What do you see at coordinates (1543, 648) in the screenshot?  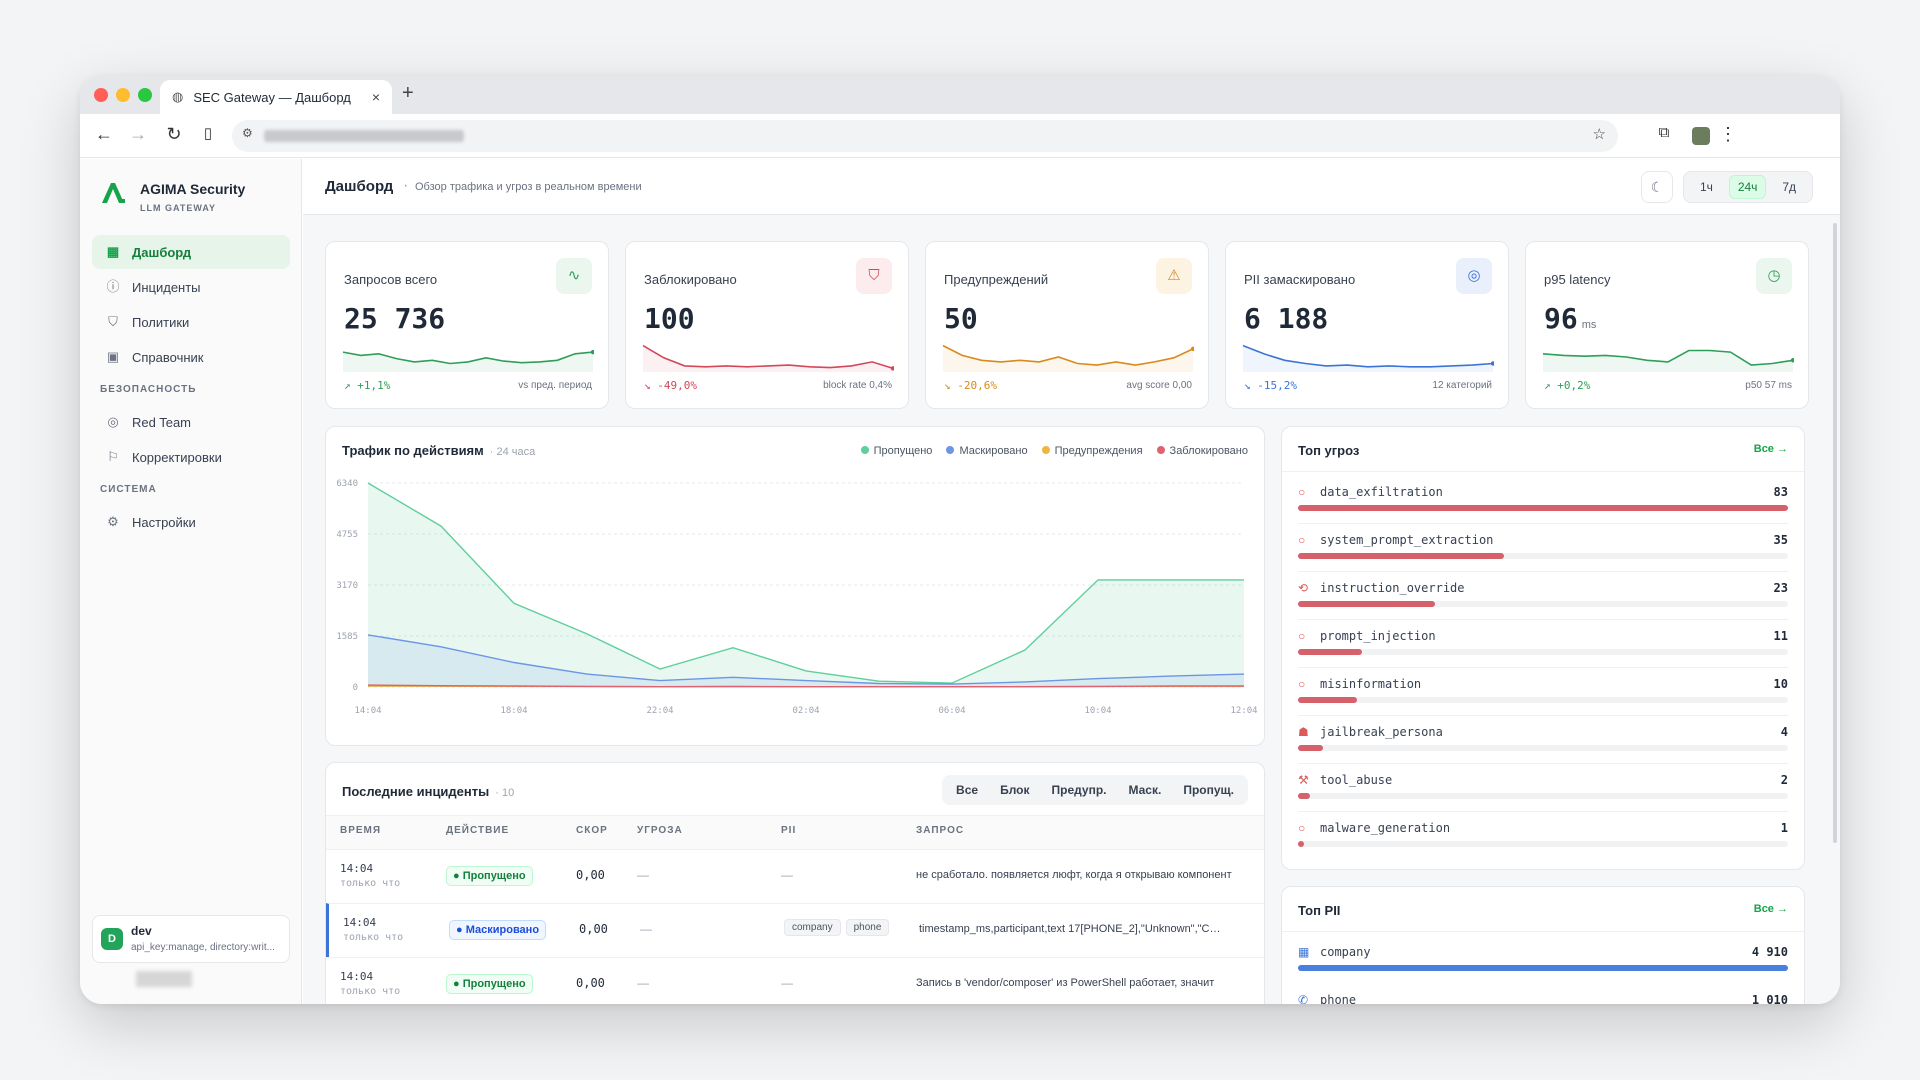 I see `threat-item: ○ prompt_injection 11` at bounding box center [1543, 648].